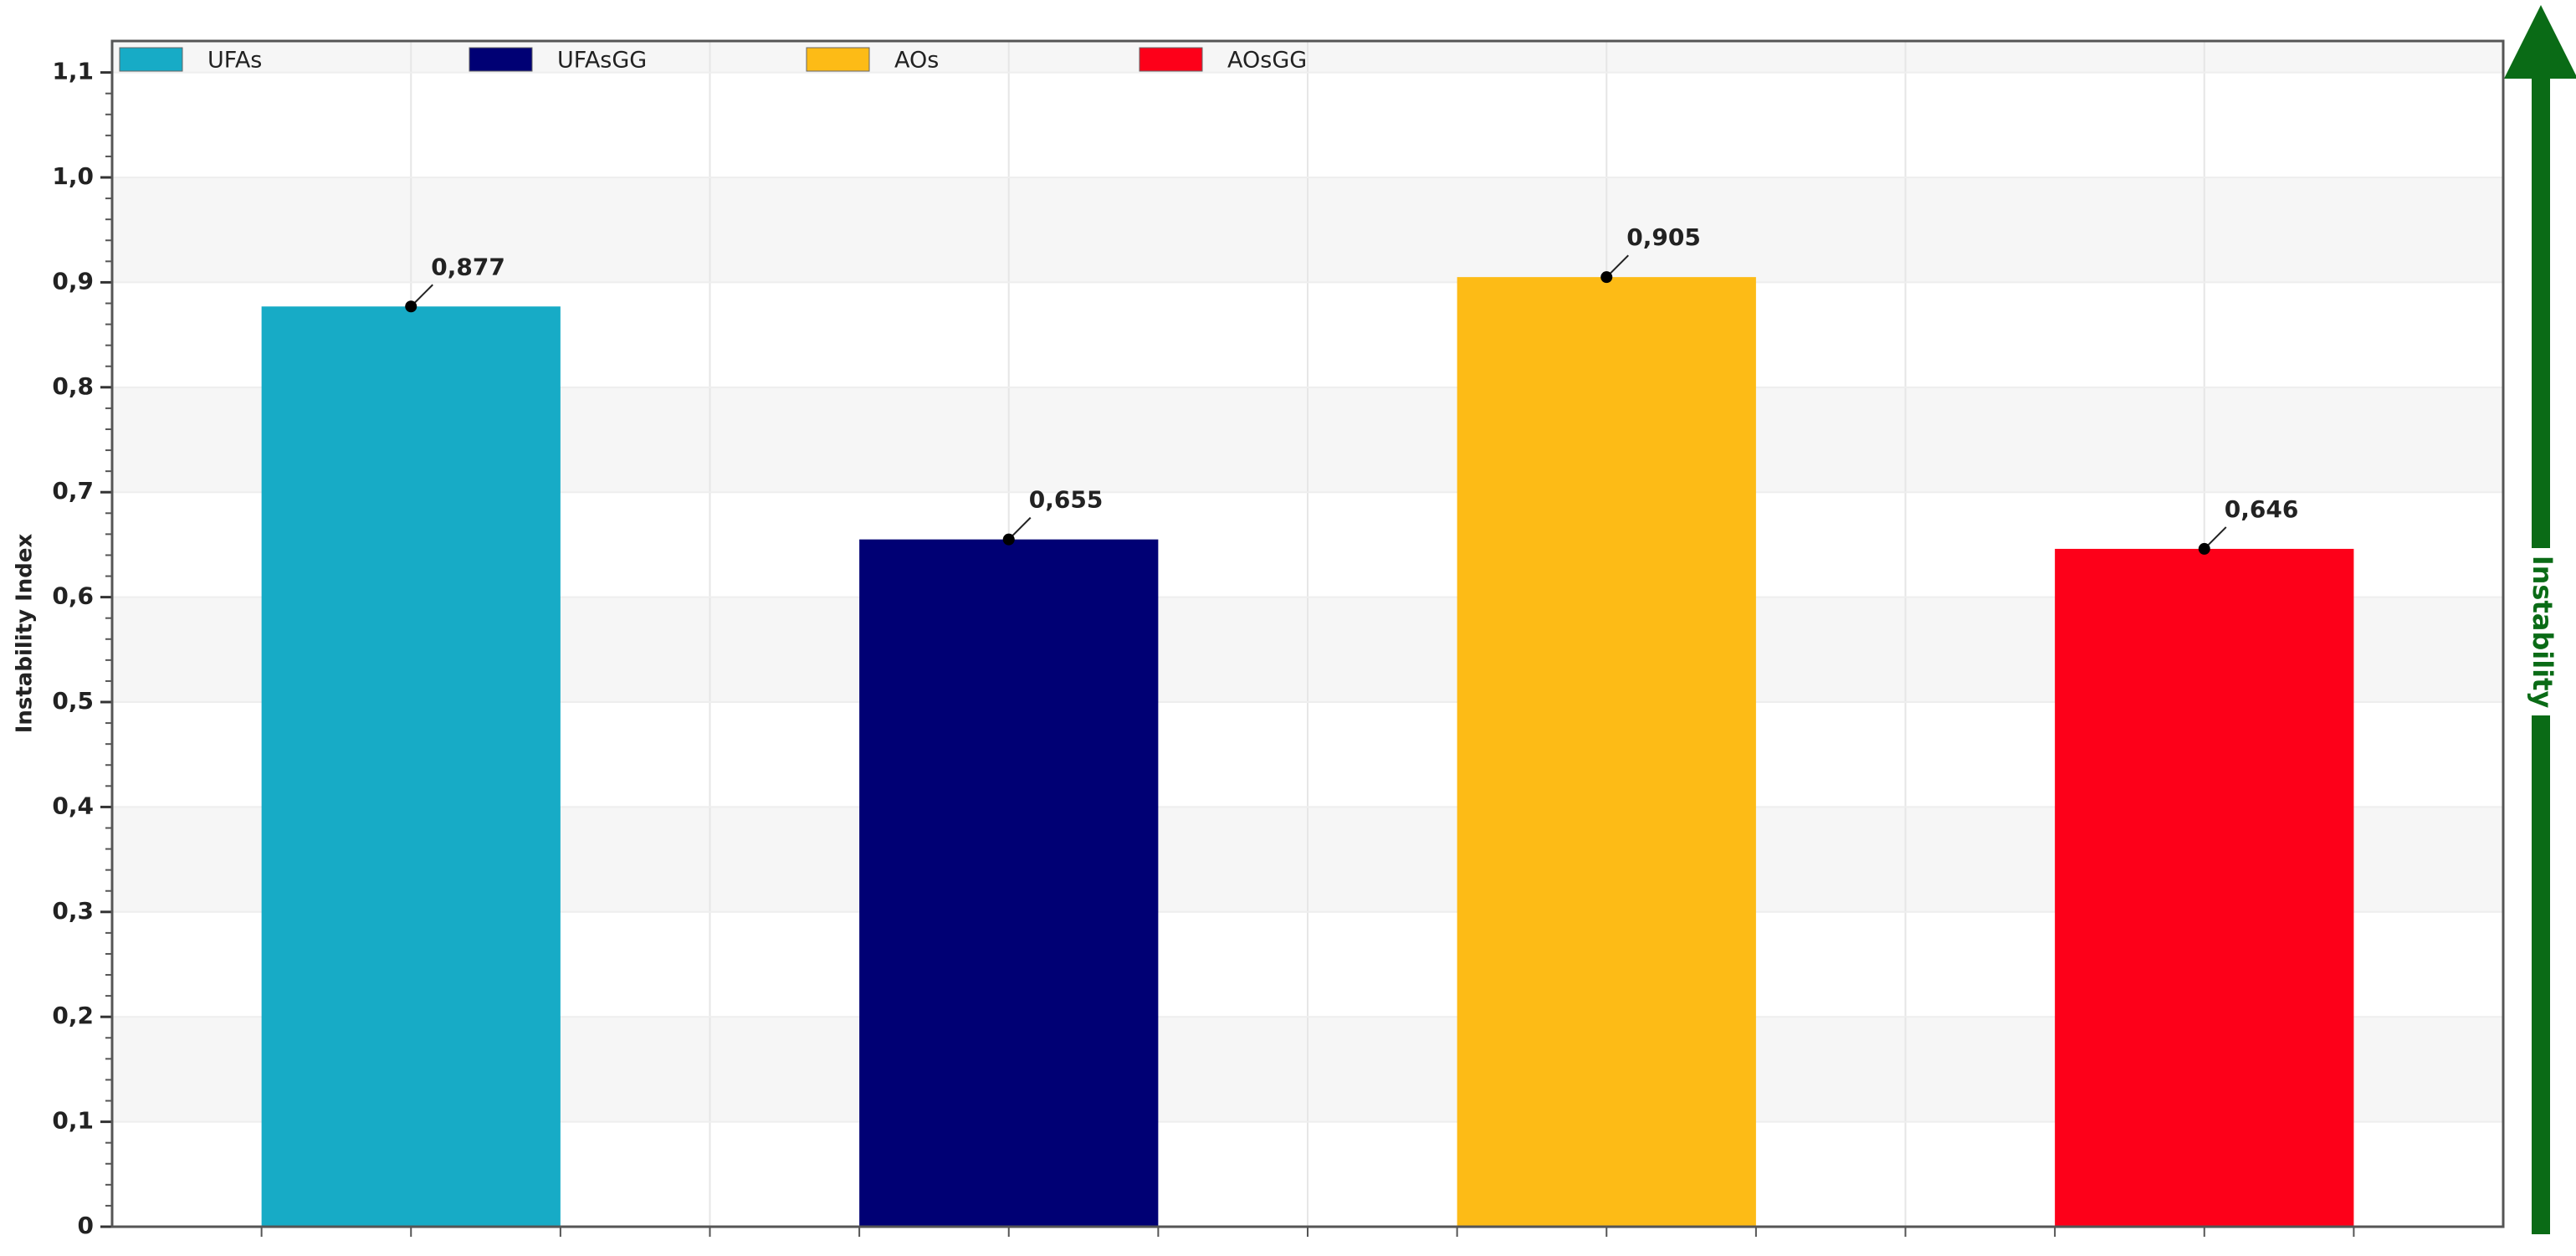 This screenshot has width=2576, height=1256. I want to click on y-tick-label: 1,1, so click(73, 71).